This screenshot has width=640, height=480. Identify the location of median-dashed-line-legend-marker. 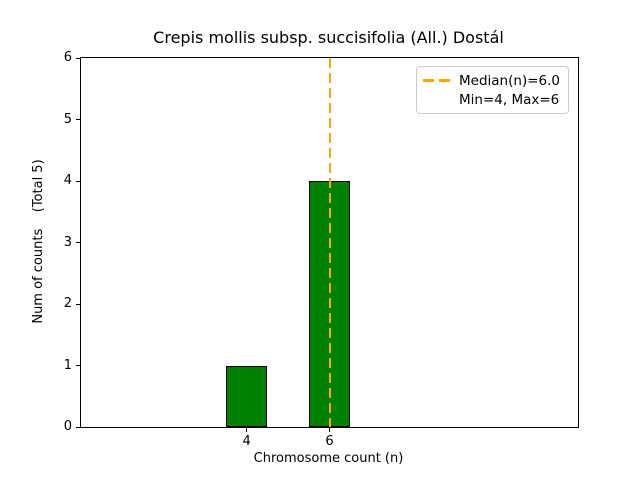
(437, 80).